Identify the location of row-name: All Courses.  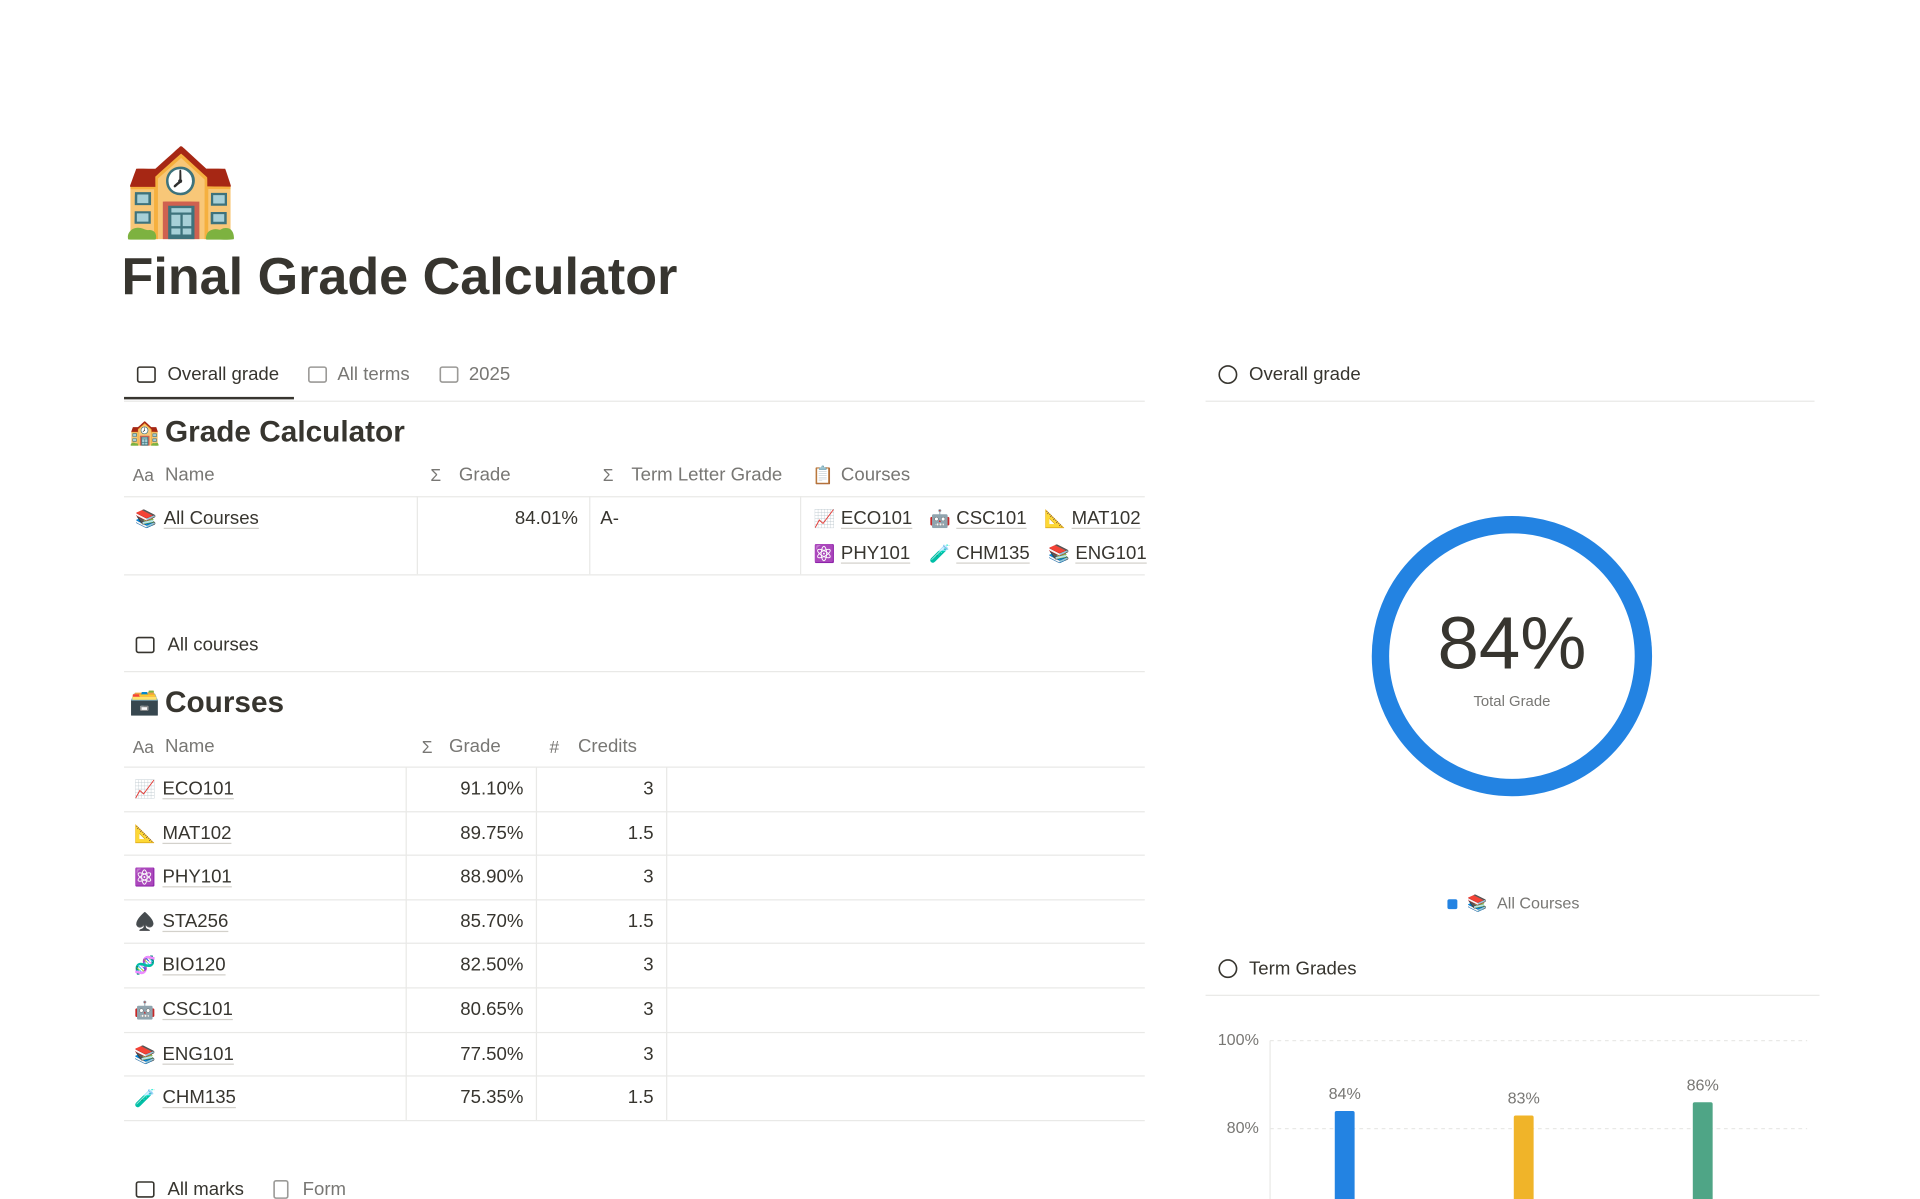
(211, 518).